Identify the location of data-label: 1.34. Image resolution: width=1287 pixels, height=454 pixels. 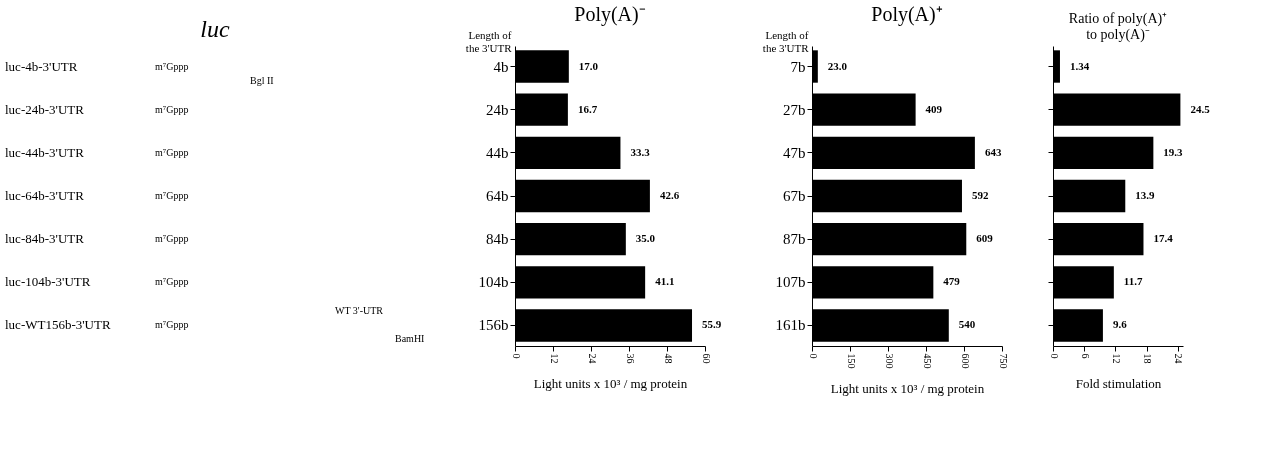
(1079, 65).